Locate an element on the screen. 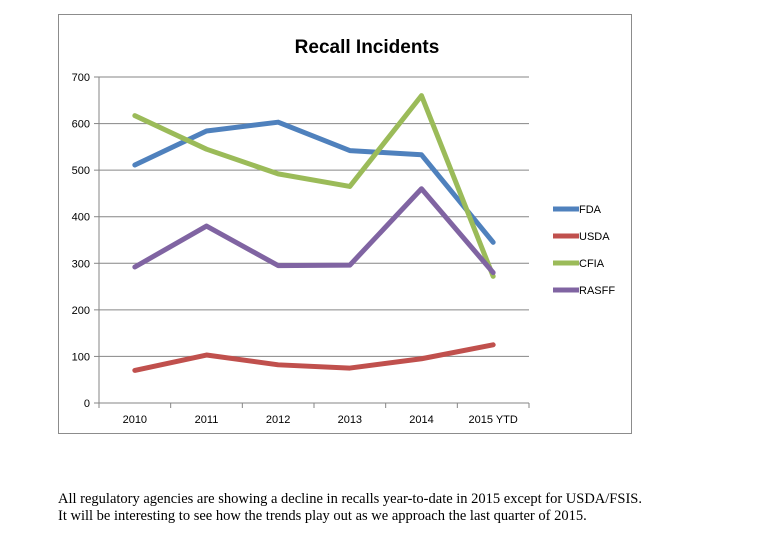  x-tick-label-2015-ytd: 2015 YTD is located at coordinates (493, 420).